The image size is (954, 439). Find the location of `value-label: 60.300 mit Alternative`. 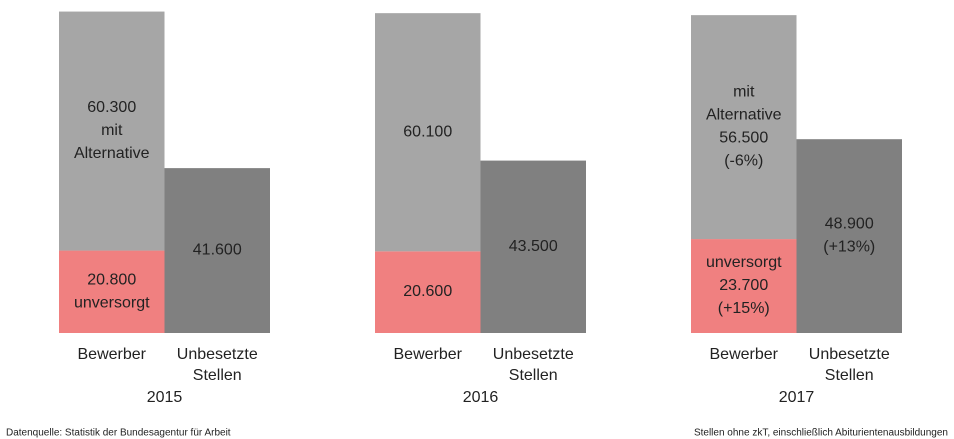

value-label: 60.300 mit Alternative is located at coordinates (112, 130).